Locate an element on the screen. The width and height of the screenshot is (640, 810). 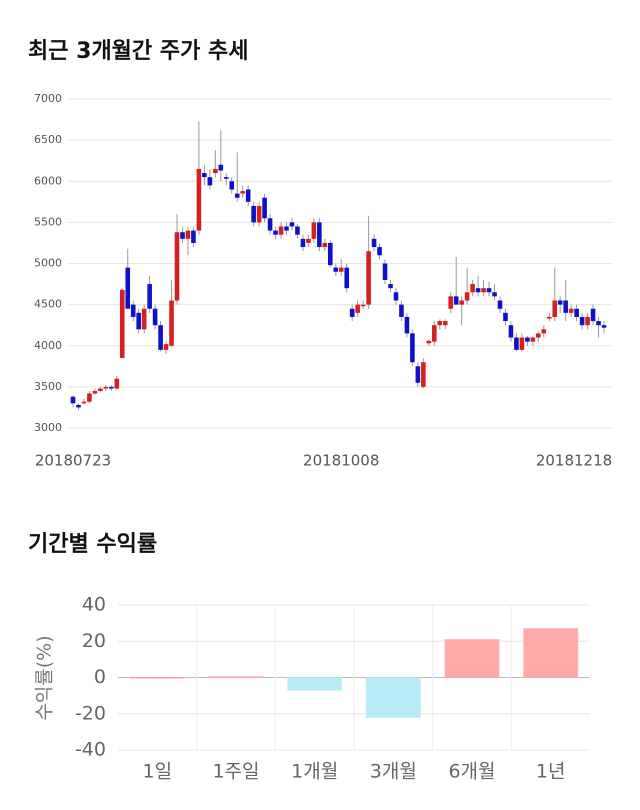
x-tick-label: 1주일 is located at coordinates (235, 772).